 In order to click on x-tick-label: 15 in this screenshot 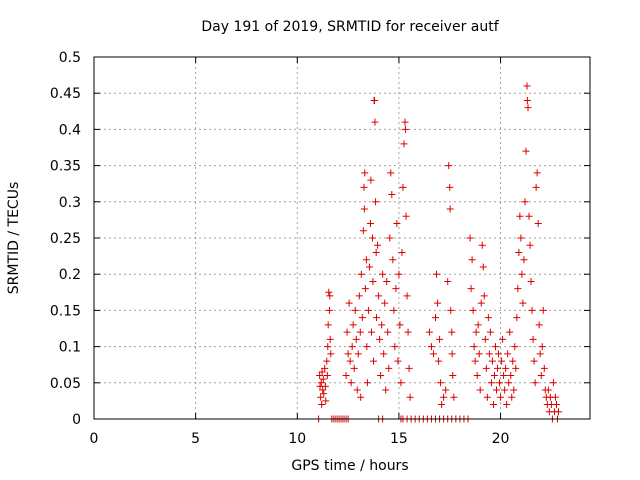, I will do `click(399, 439)`.